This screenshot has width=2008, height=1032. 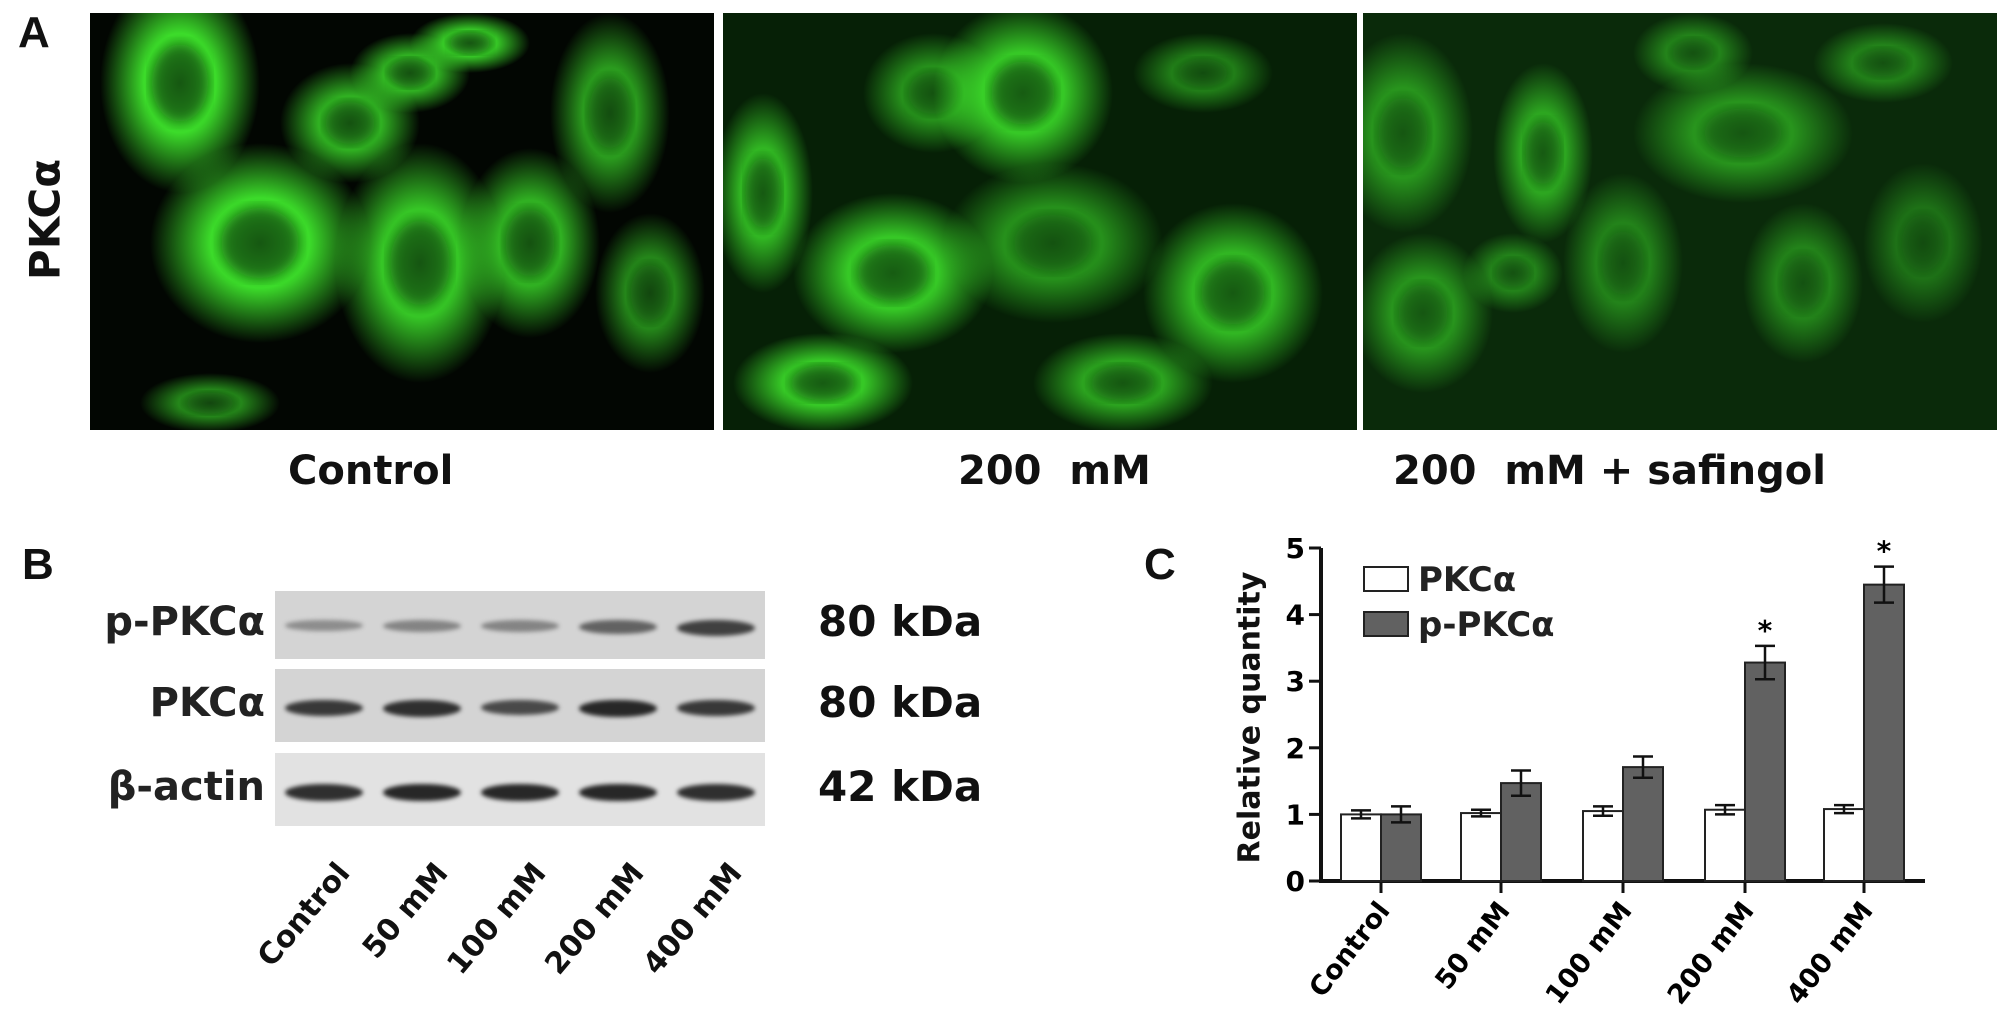 I want to click on y-tick-label: 0, so click(x=1295, y=881).